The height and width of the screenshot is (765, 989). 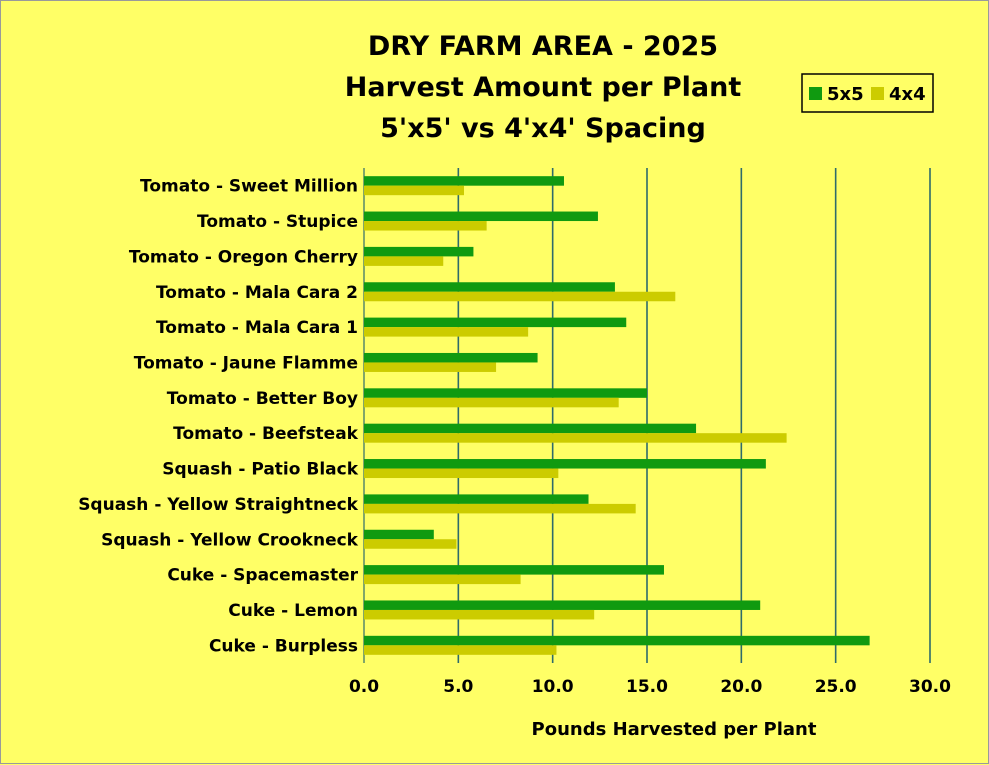 What do you see at coordinates (257, 293) in the screenshot?
I see `category-label: Tomato - Mala Cara 2` at bounding box center [257, 293].